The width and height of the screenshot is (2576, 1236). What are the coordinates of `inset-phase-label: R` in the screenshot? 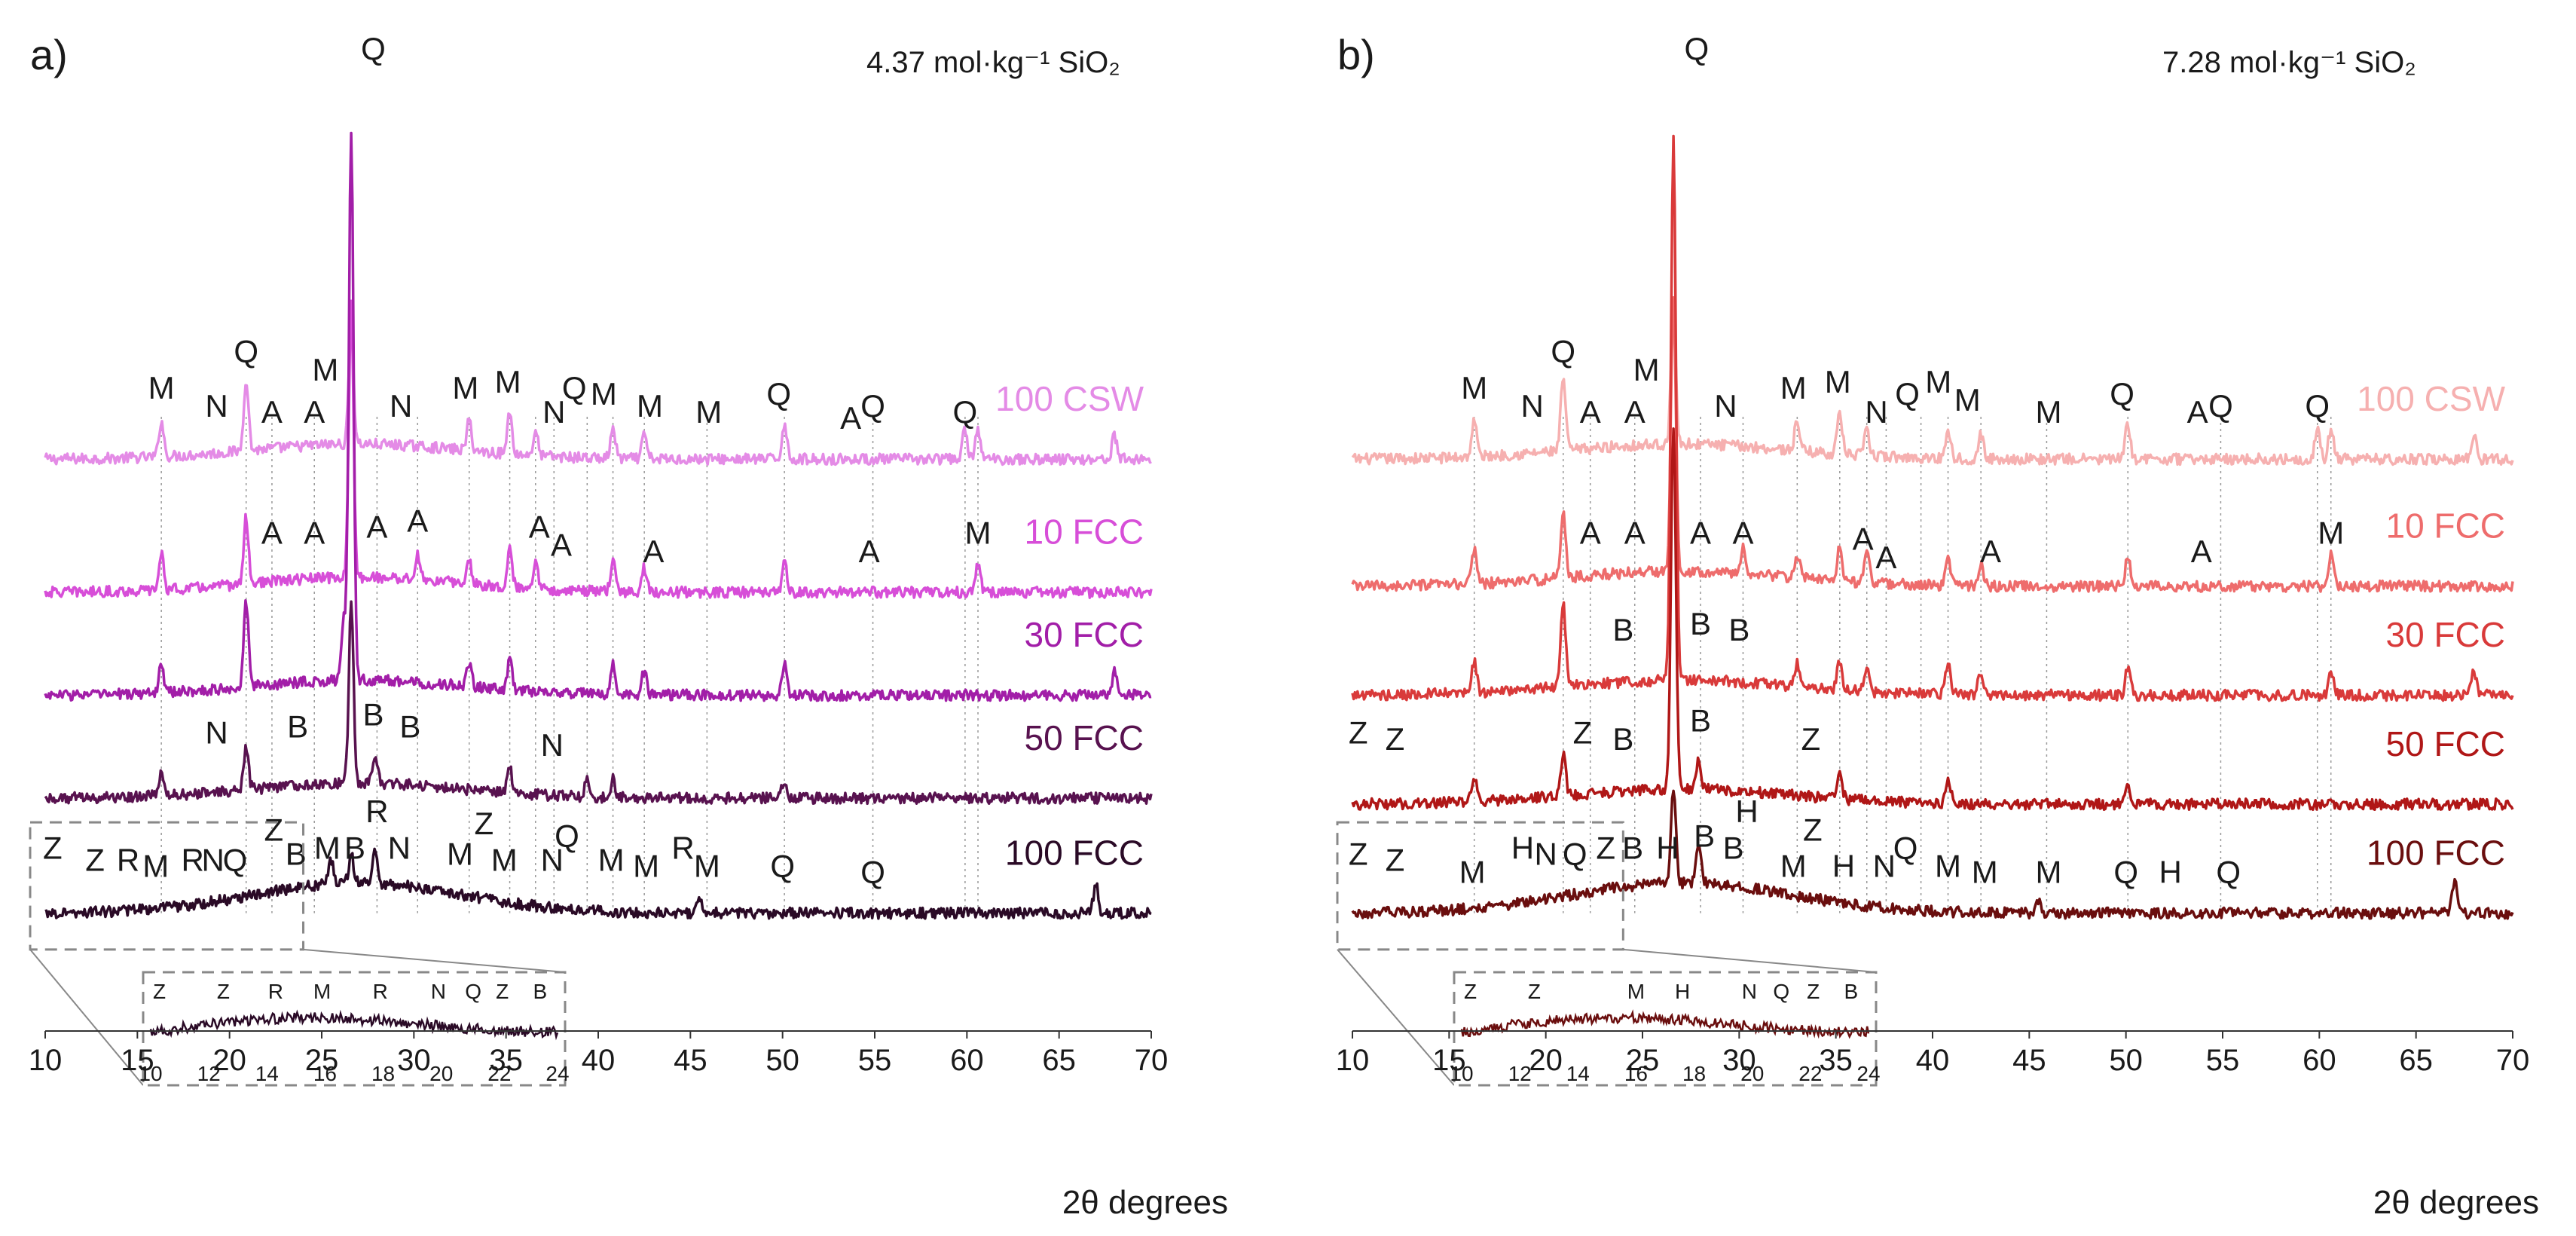 It's located at (380, 991).